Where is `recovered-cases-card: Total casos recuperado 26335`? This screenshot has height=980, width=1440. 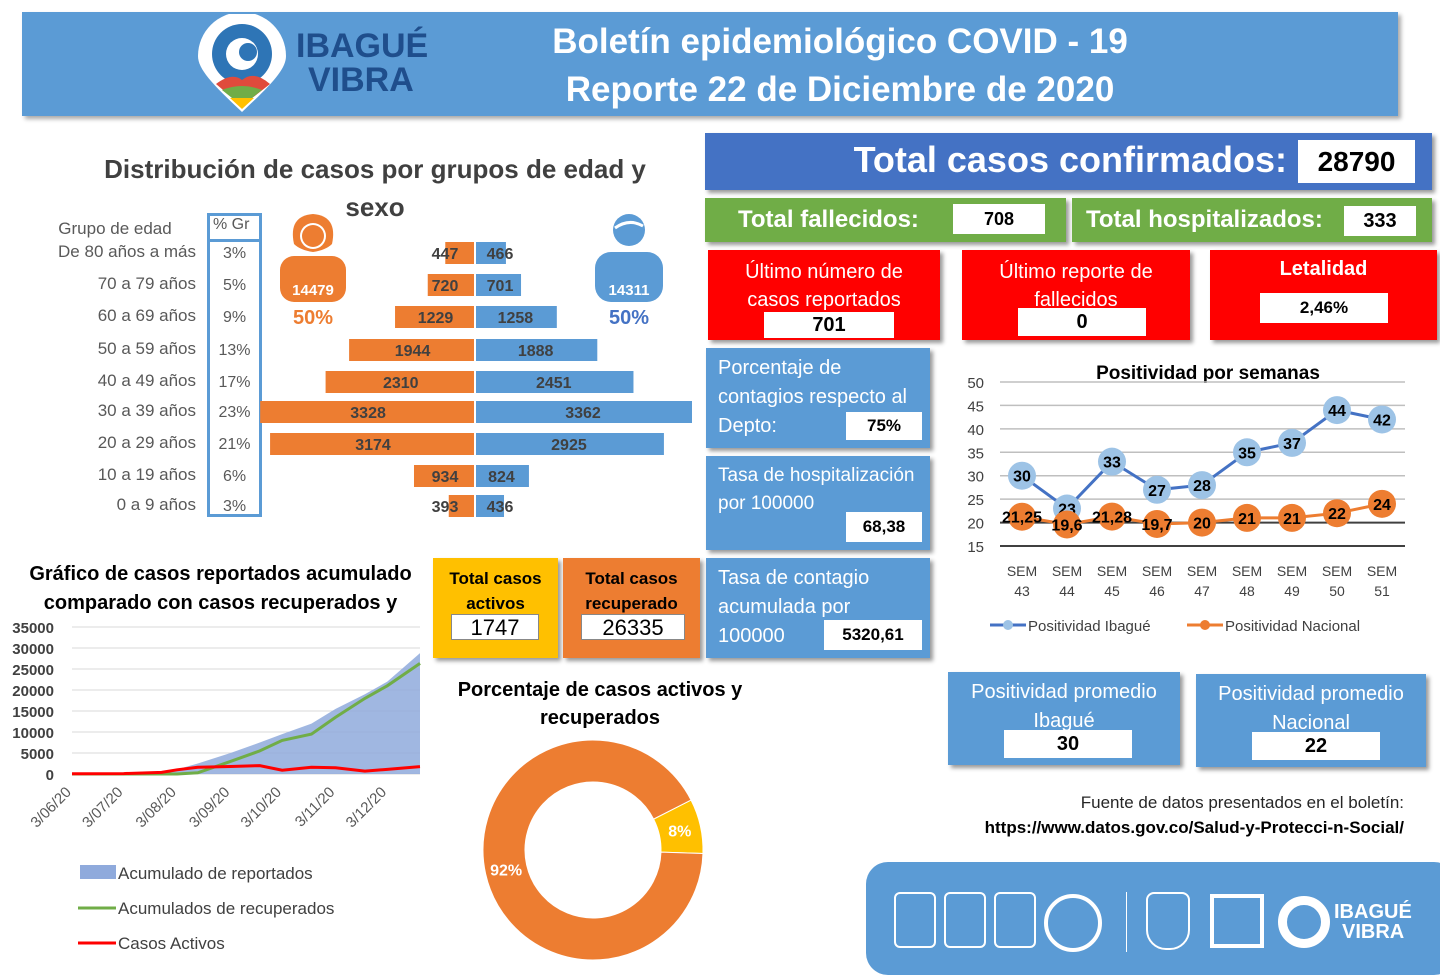
recovered-cases-card: Total casos recuperado 26335 is located at coordinates (631, 608).